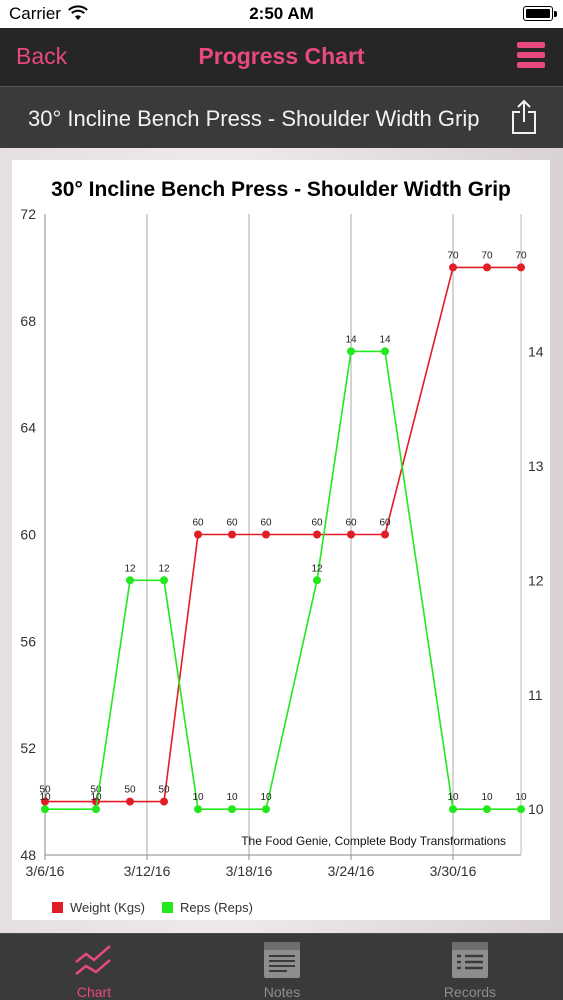  Describe the element at coordinates (282, 960) in the screenshot. I see `notes-icon` at that location.